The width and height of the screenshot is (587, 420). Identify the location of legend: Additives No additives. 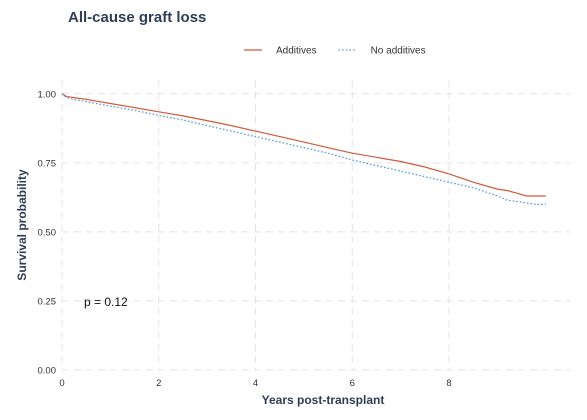
(335, 51).